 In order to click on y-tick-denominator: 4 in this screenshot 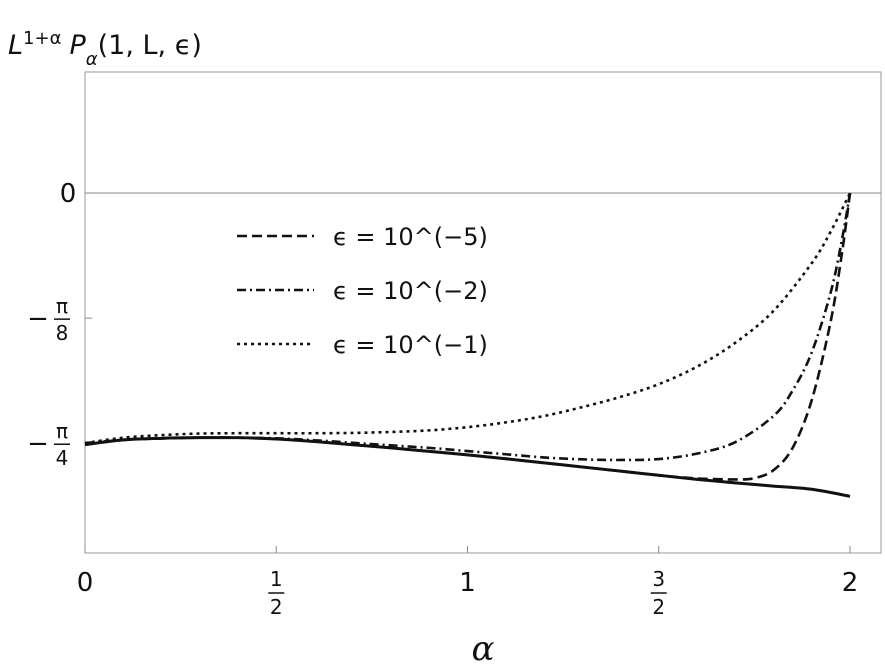, I will do `click(62, 458)`.